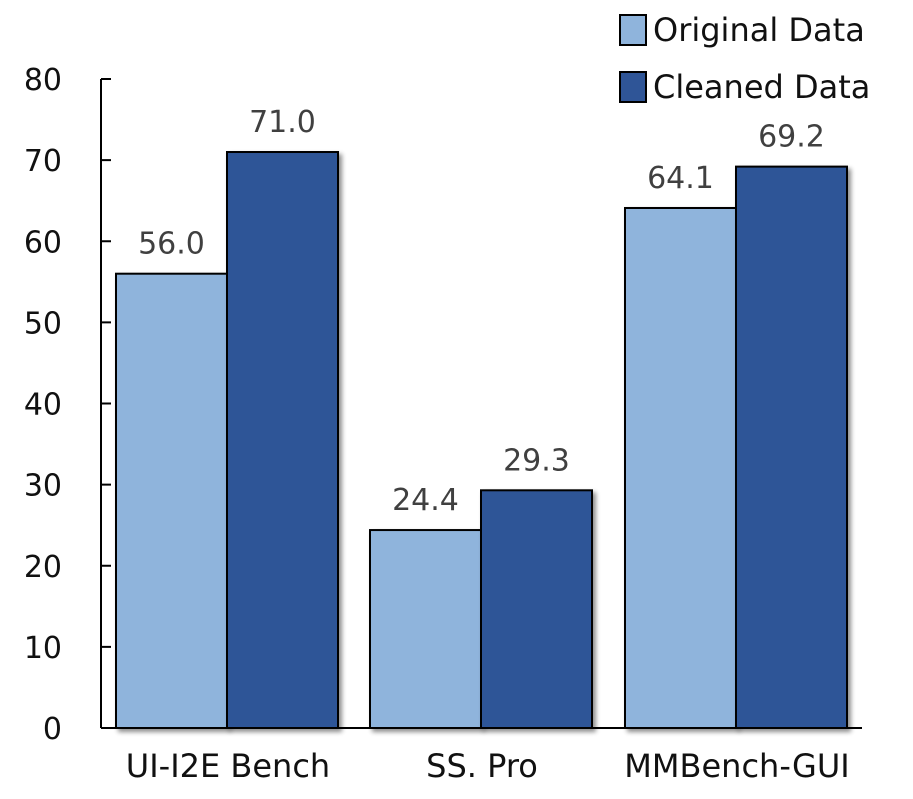 This screenshot has height=799, width=913. I want to click on y-tick-label: 40, so click(43, 405).